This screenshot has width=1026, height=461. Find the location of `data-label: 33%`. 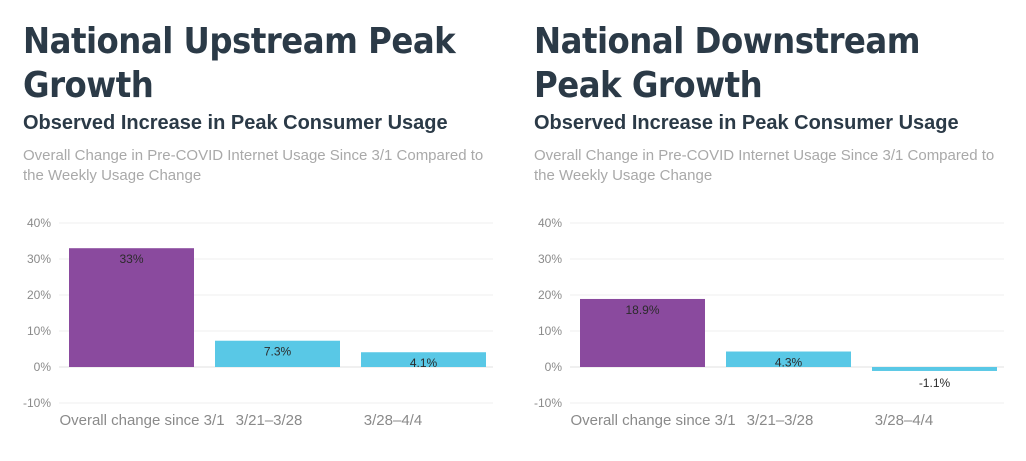

data-label: 33% is located at coordinates (131, 259).